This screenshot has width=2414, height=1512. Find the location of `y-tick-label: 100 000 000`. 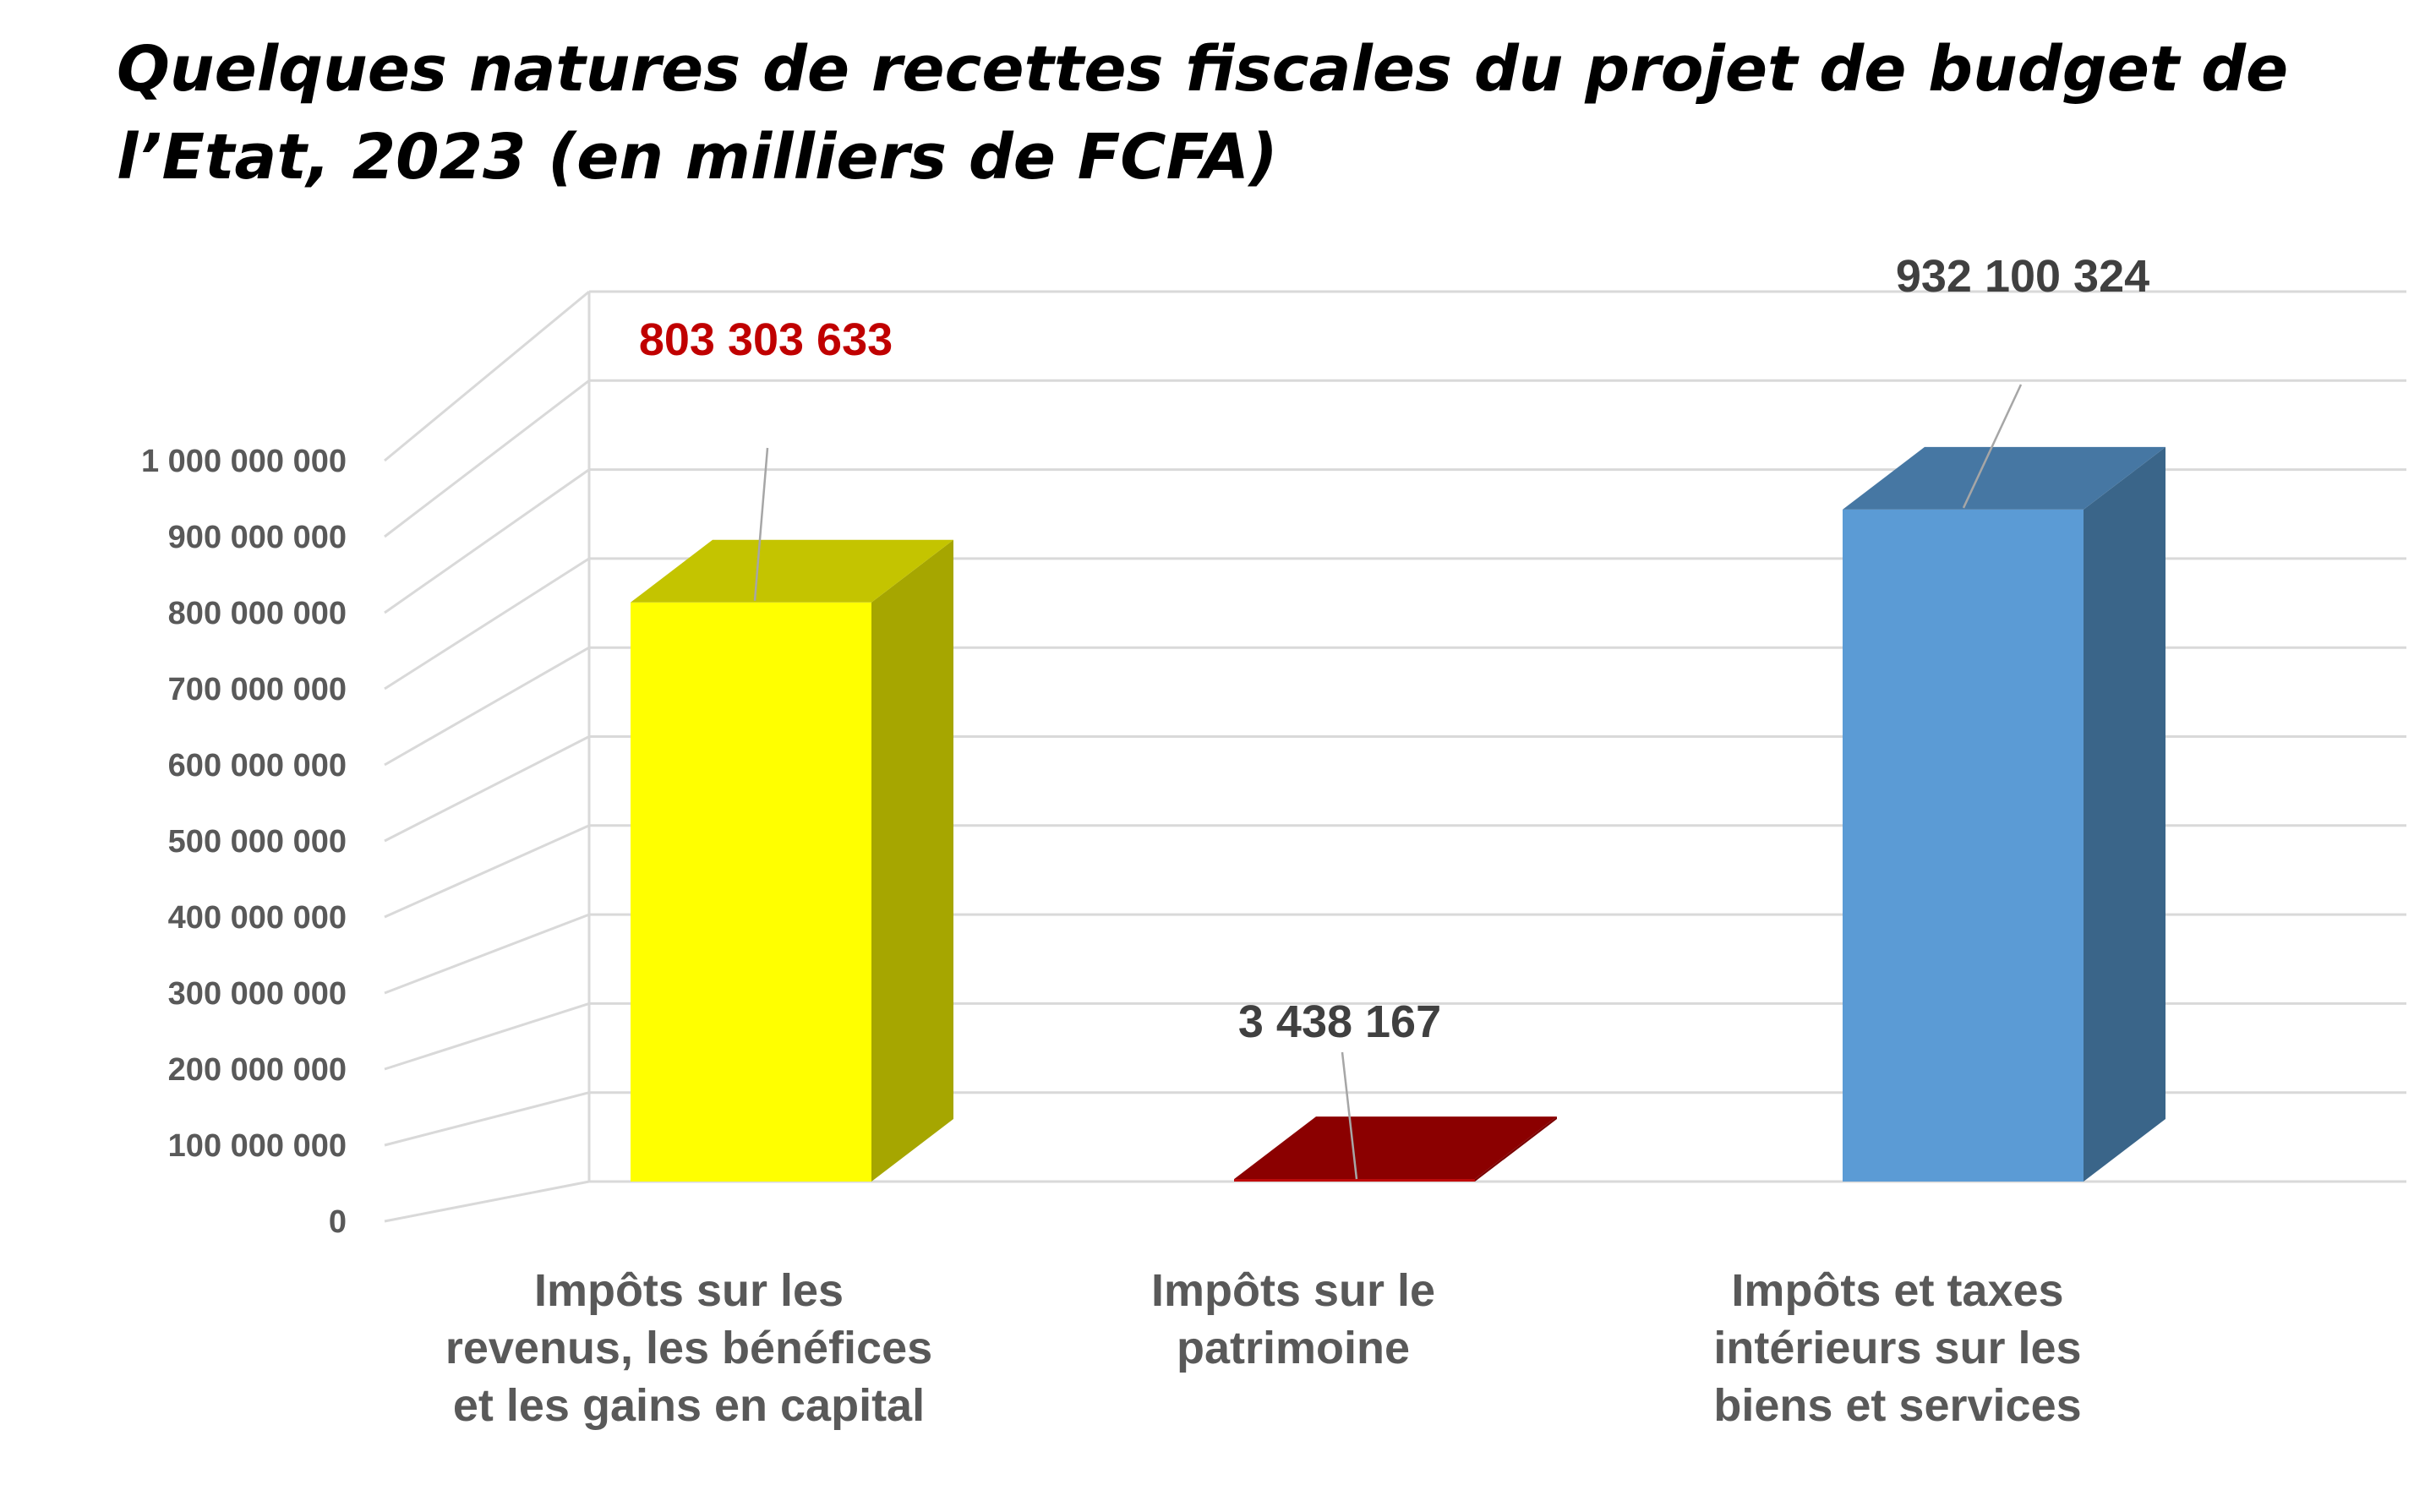

y-tick-label: 100 000 000 is located at coordinates (257, 1146).